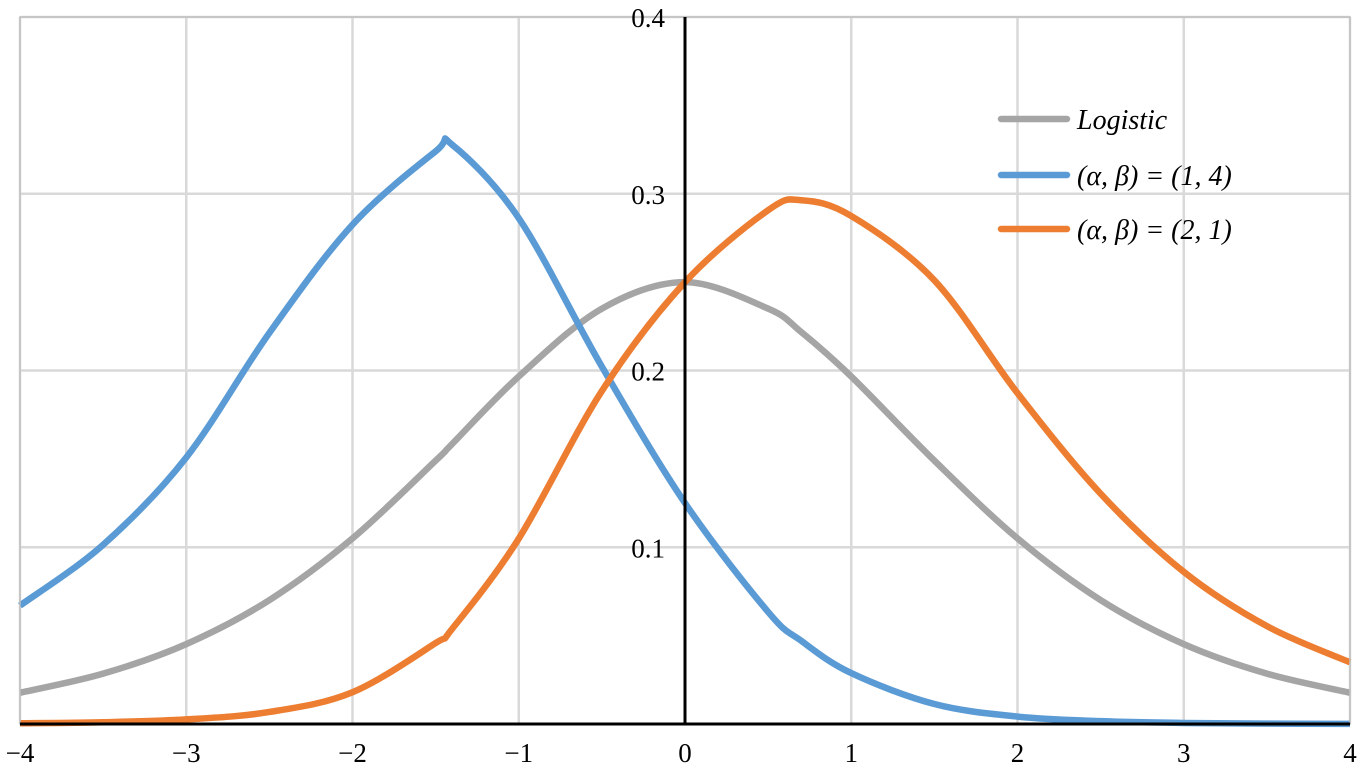 This screenshot has width=1361, height=778. I want to click on x-tick-label: −3, so click(186, 753).